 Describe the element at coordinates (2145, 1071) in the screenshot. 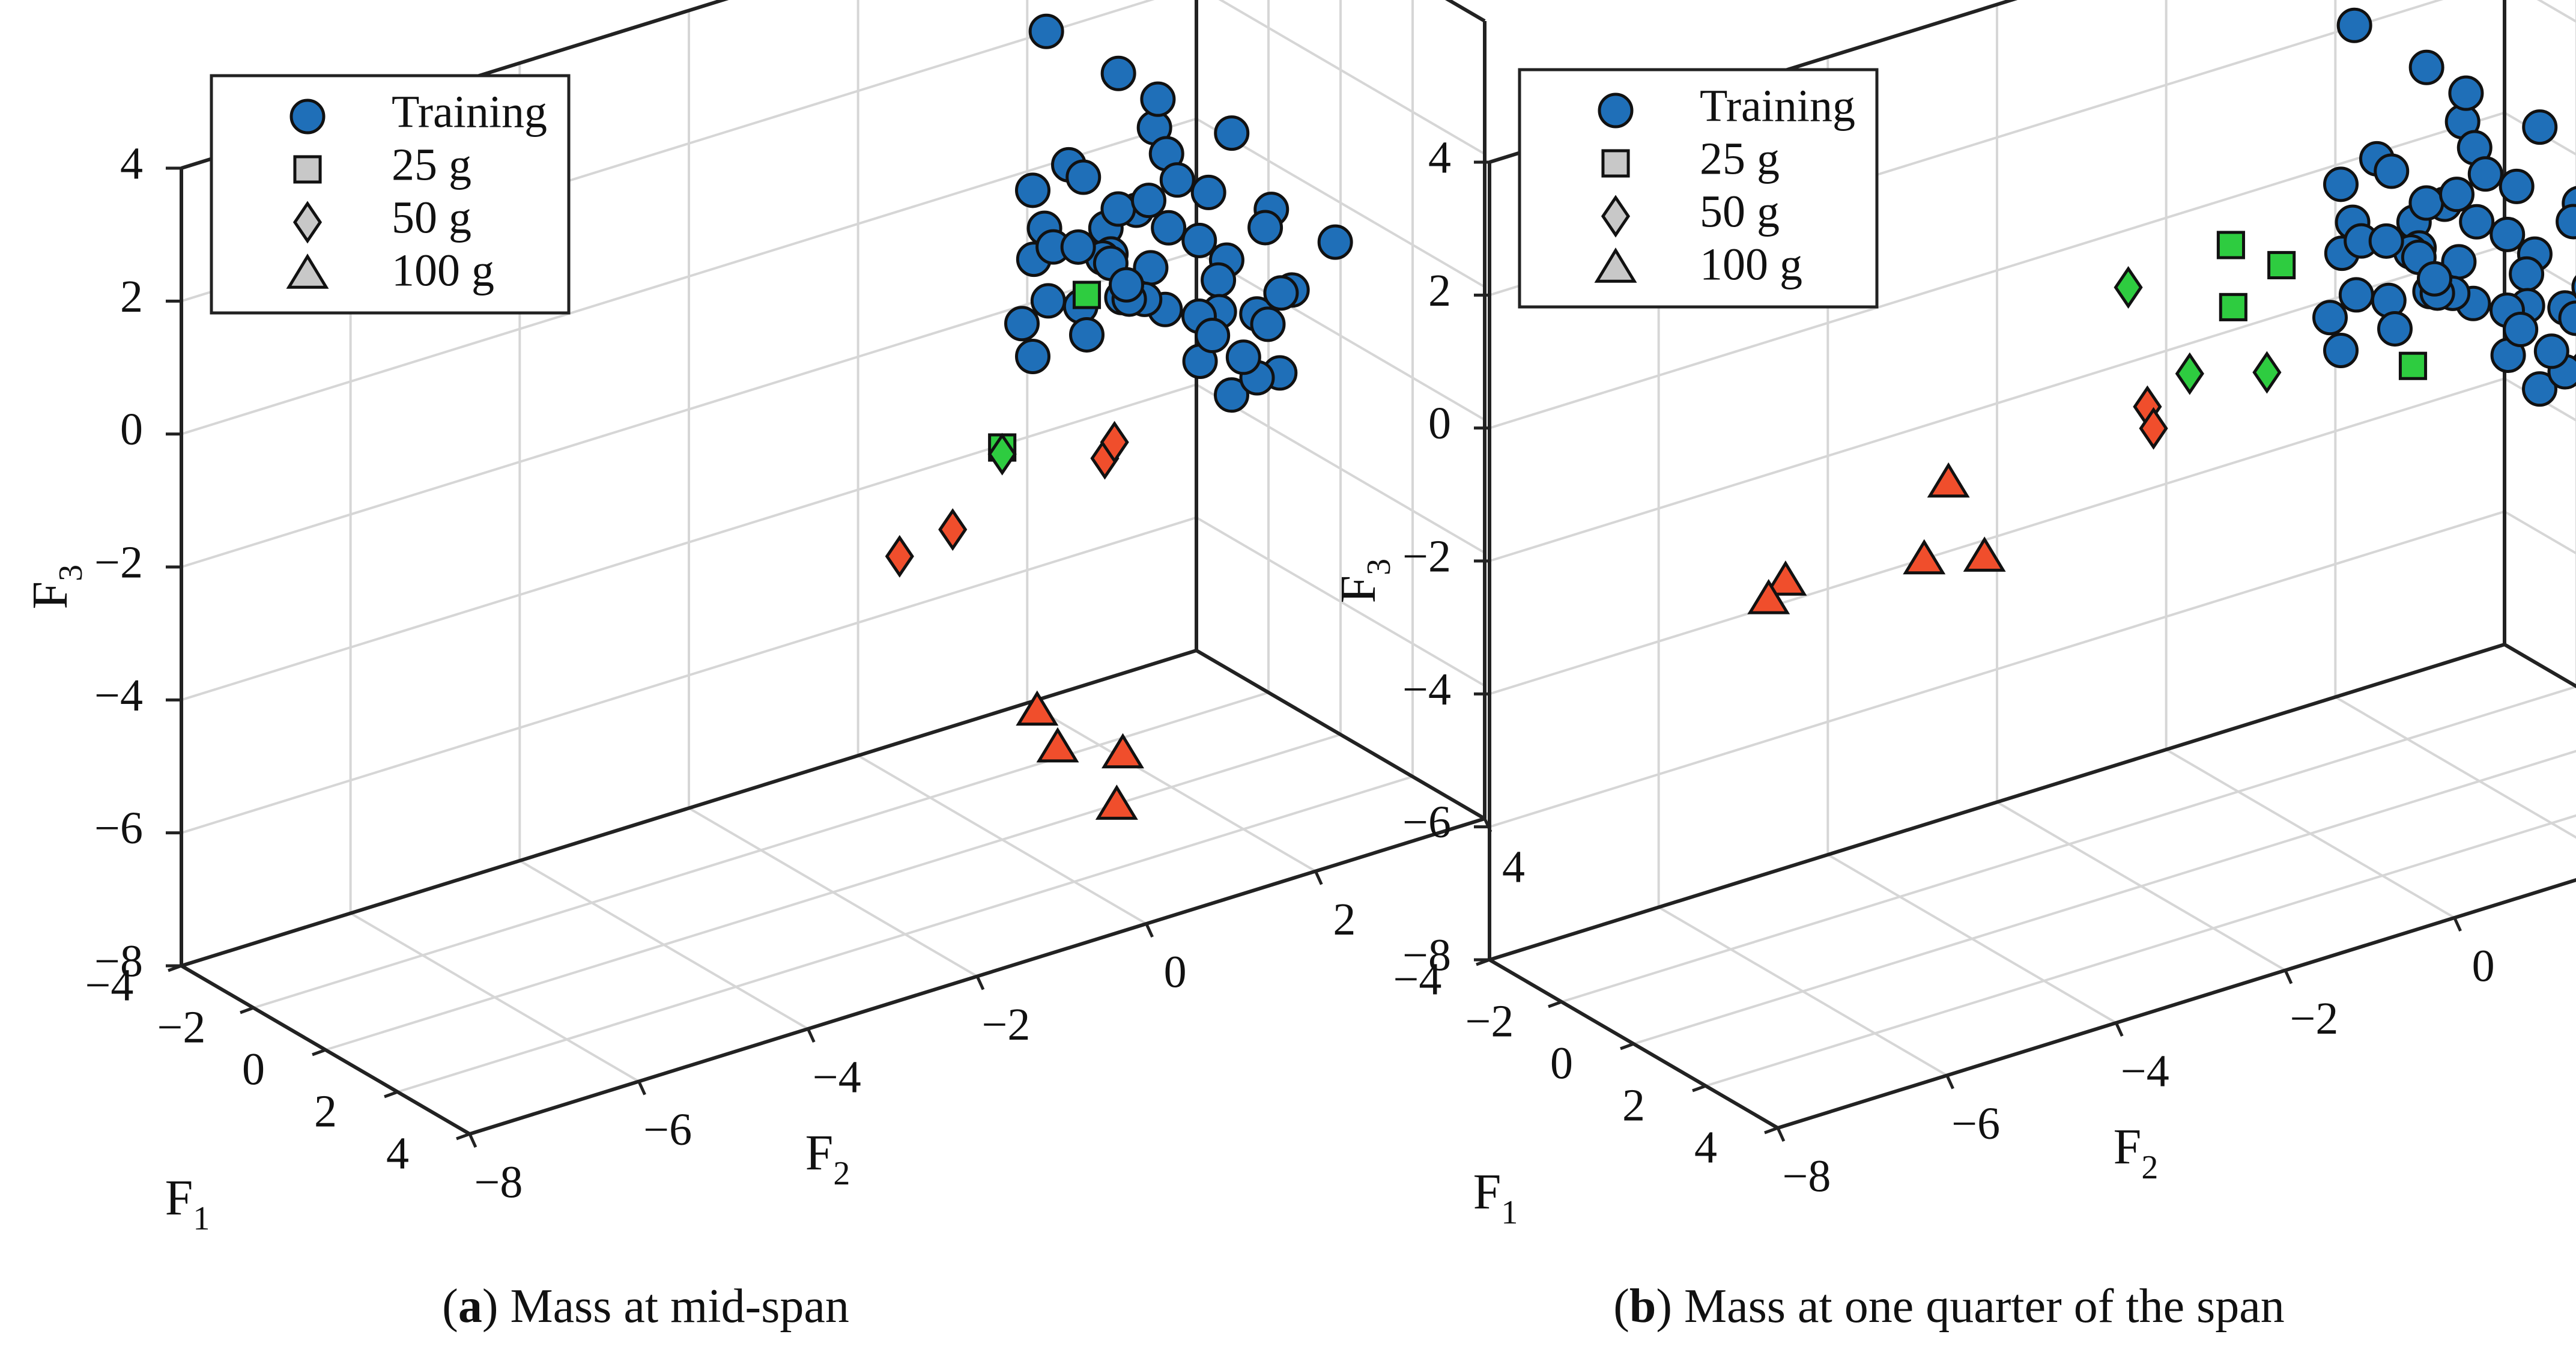

I see `y-tick-label: −4` at that location.